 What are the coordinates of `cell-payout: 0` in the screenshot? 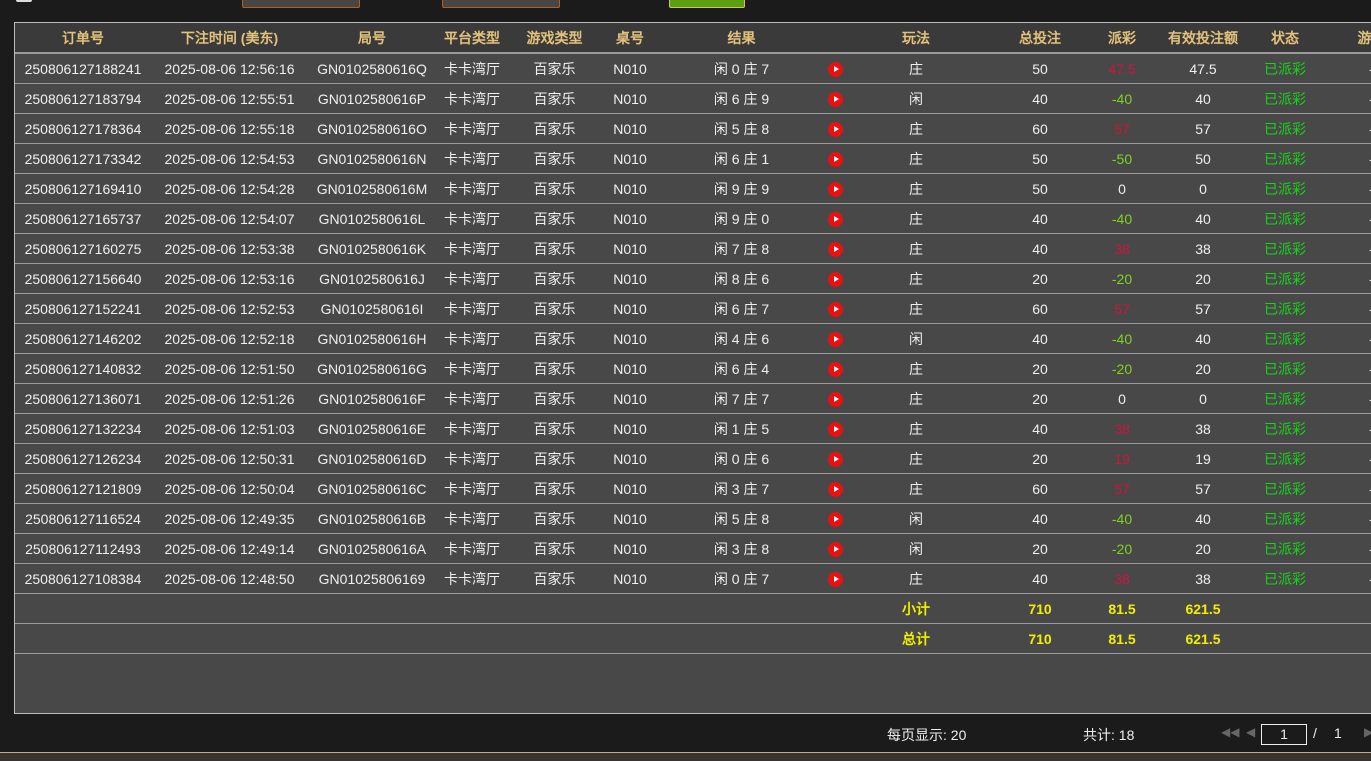 It's located at (1122, 398).